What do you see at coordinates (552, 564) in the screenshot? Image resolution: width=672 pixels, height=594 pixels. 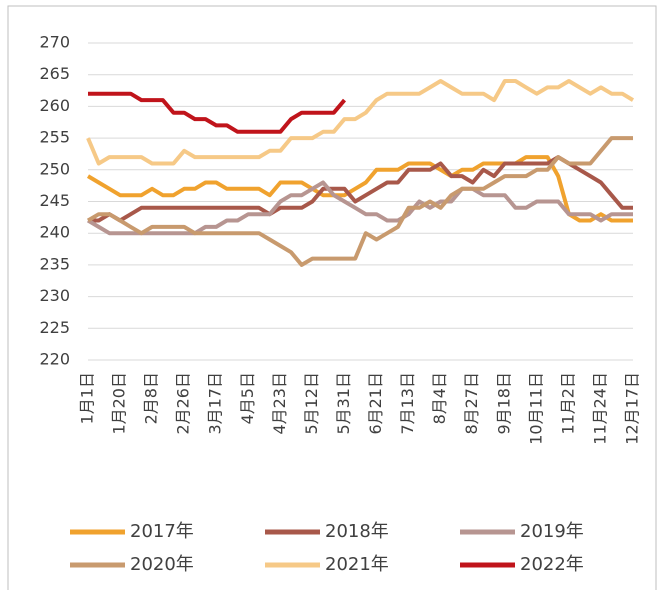 I see `legend-label: 2022年` at bounding box center [552, 564].